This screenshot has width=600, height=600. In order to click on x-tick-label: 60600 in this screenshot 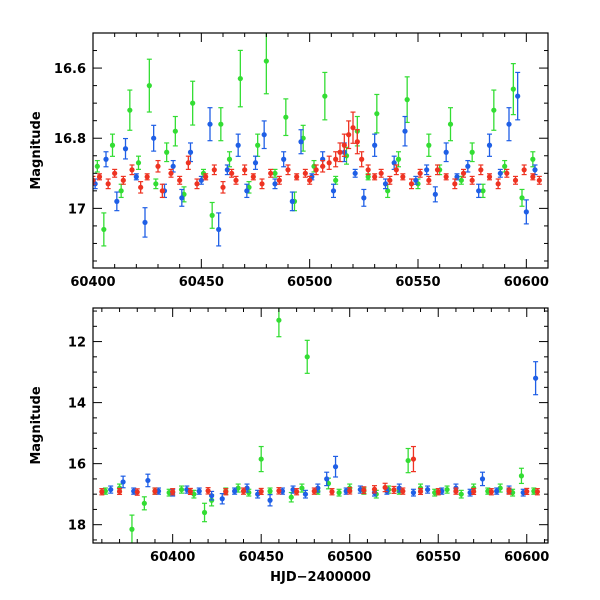, I will do `click(526, 282)`.